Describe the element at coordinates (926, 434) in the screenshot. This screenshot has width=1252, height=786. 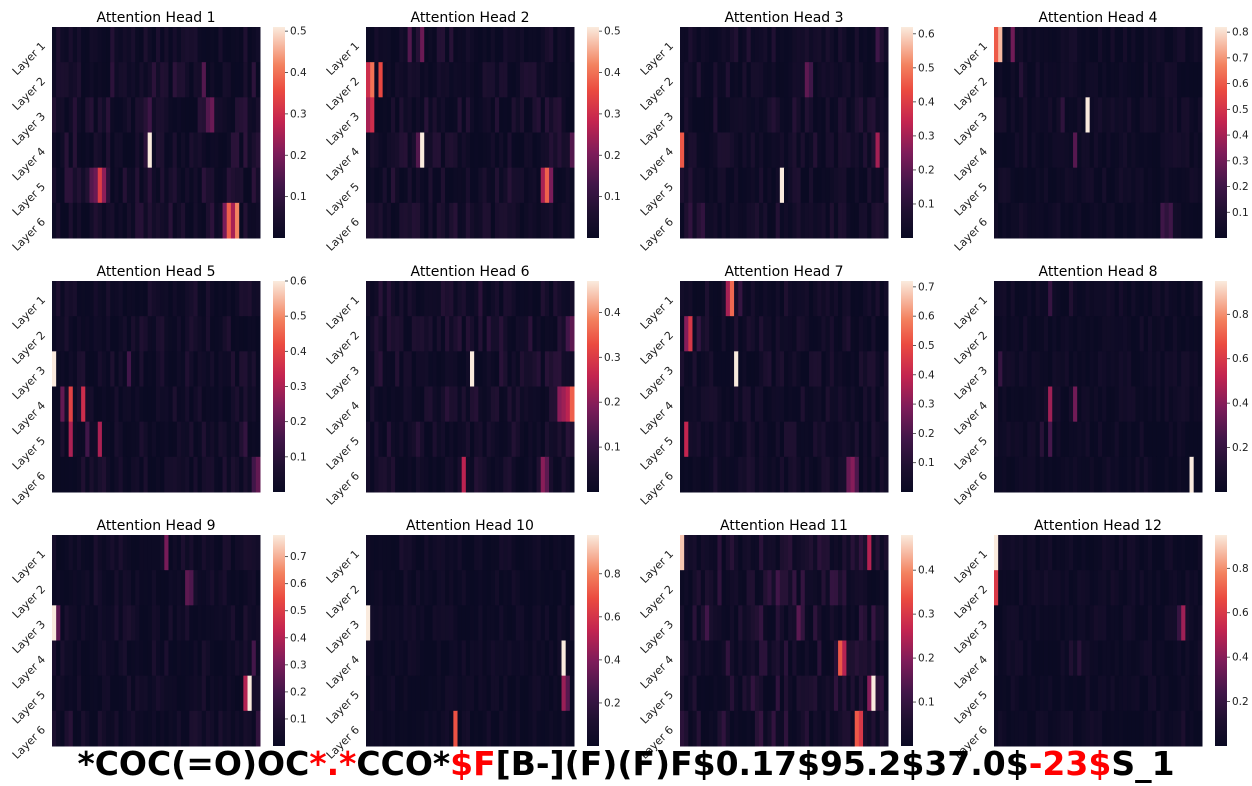
I see `colorbar-tick-label: 0.2` at that location.